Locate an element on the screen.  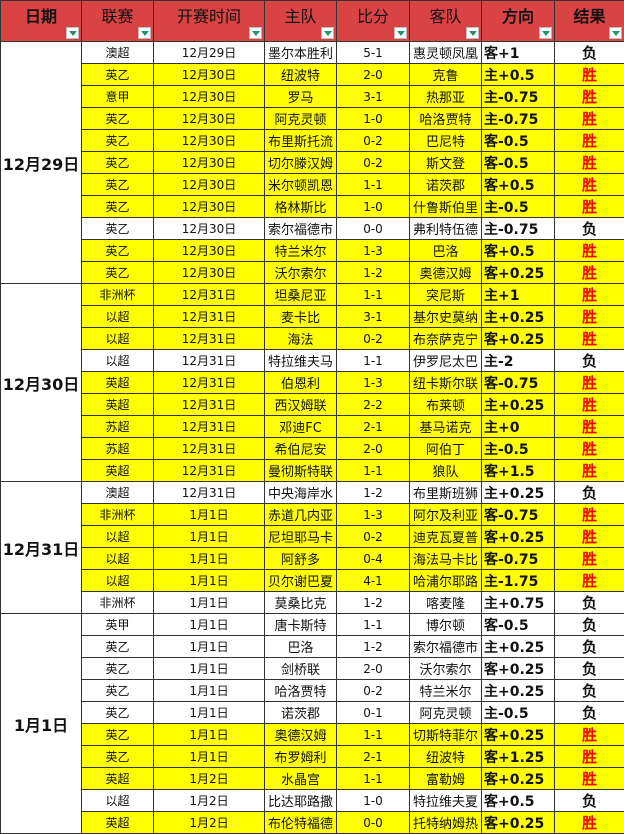
home-cell: 奥德汉姆 is located at coordinates (301, 735).